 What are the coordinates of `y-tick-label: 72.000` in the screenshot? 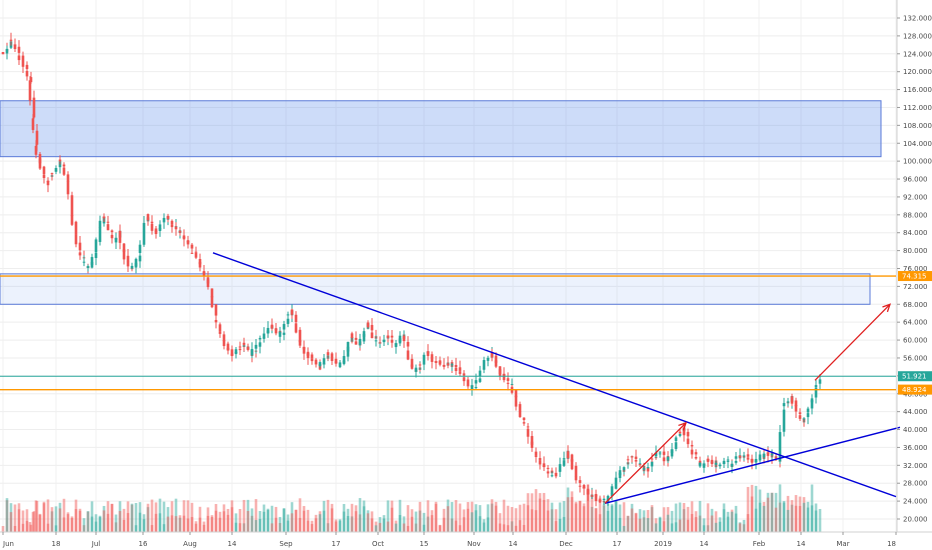 It's located at (915, 287).